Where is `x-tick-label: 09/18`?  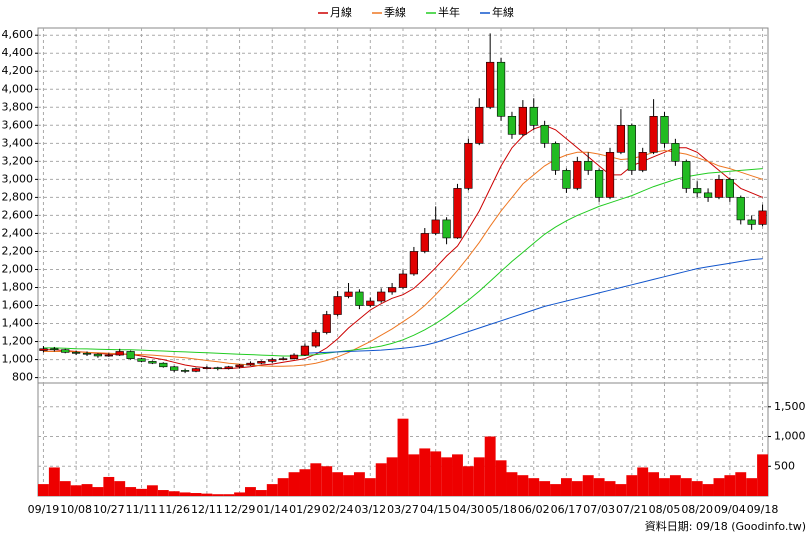 x-tick-label: 09/18 is located at coordinates (763, 509).